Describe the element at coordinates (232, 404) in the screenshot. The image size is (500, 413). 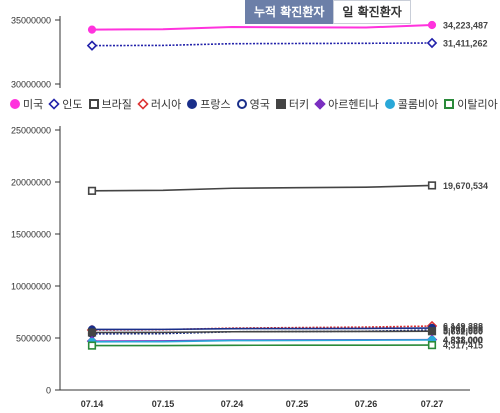
I see `x-tick-label: 07.24` at that location.